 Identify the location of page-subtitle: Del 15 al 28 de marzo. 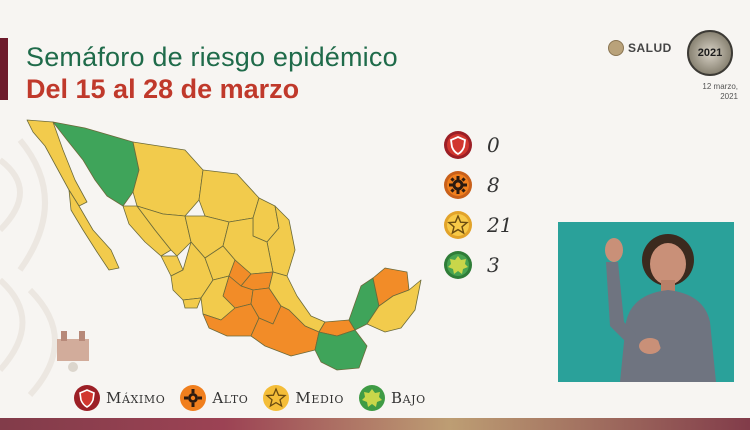
(163, 89).